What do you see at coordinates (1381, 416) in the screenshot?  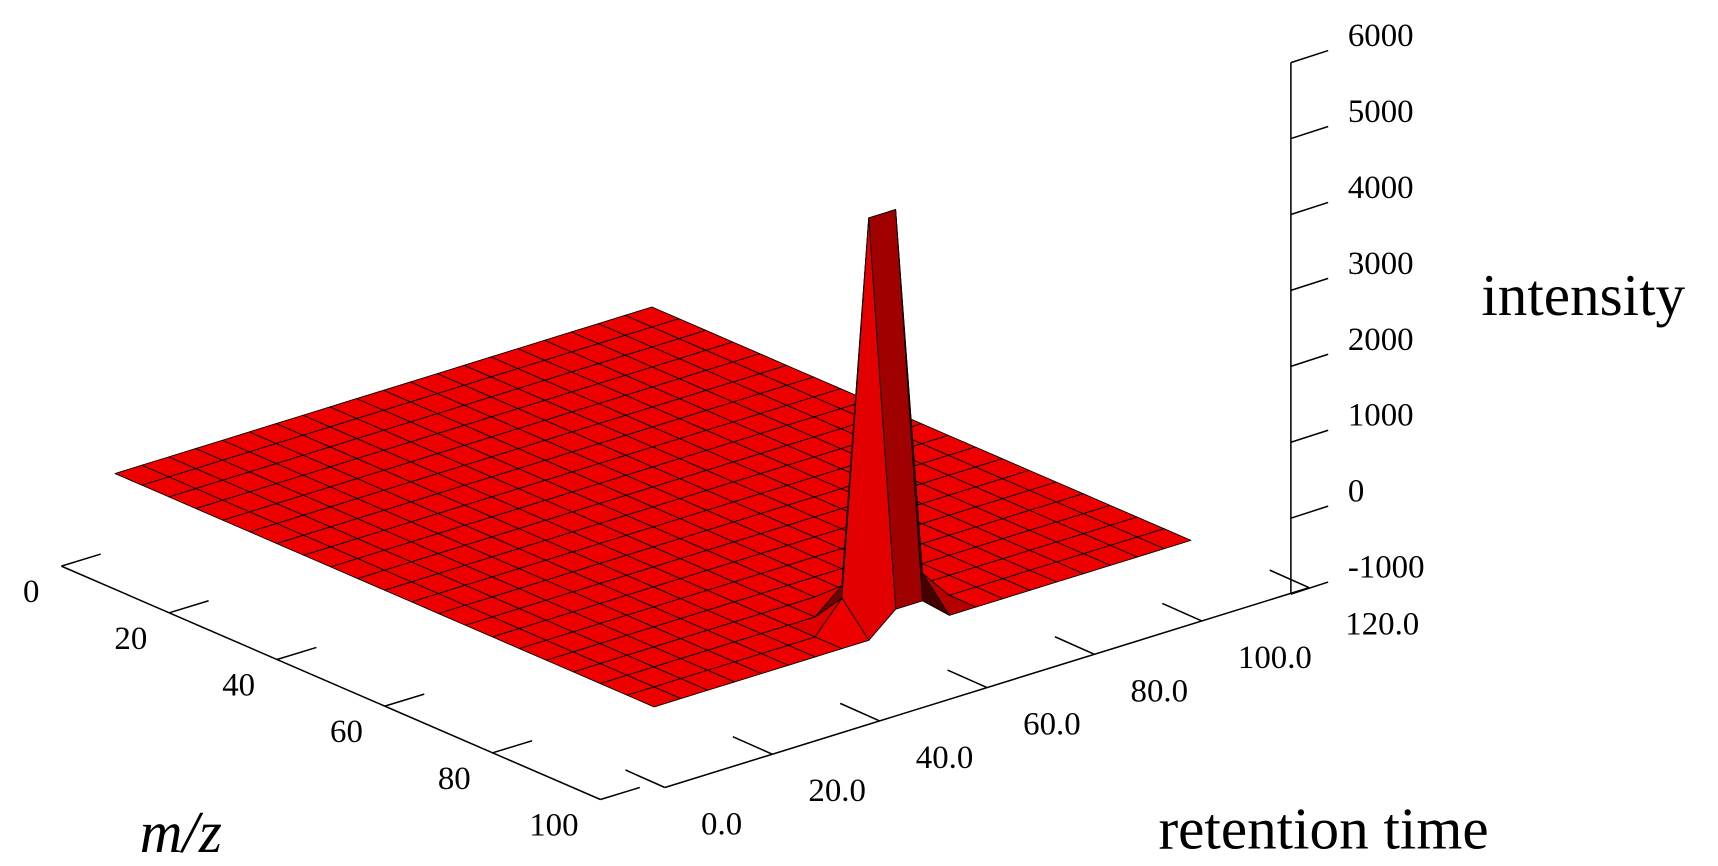 I see `z-tick-label: 1000` at bounding box center [1381, 416].